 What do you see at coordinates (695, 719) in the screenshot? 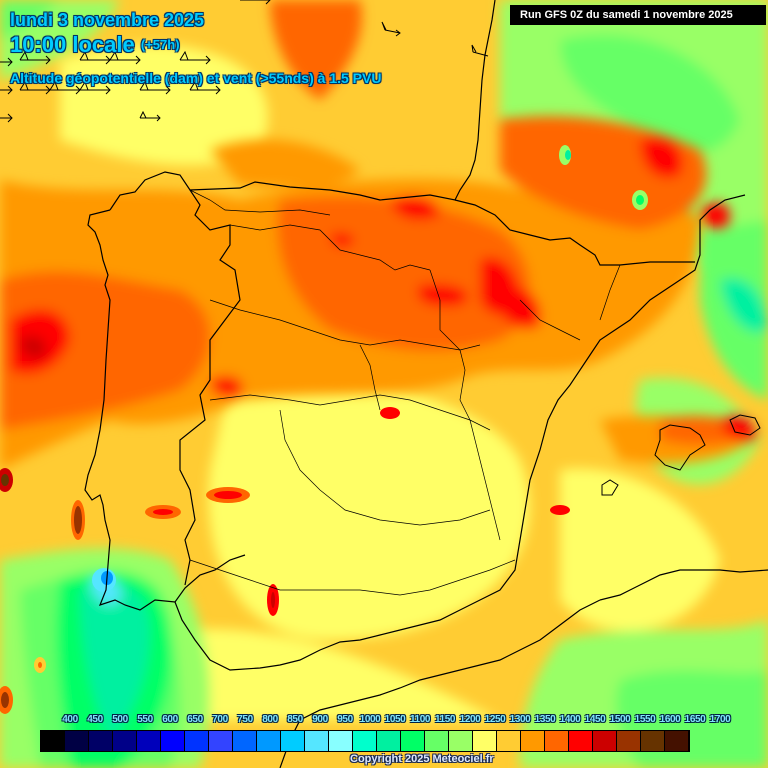
I see `colorbar-label: 1650` at bounding box center [695, 719].